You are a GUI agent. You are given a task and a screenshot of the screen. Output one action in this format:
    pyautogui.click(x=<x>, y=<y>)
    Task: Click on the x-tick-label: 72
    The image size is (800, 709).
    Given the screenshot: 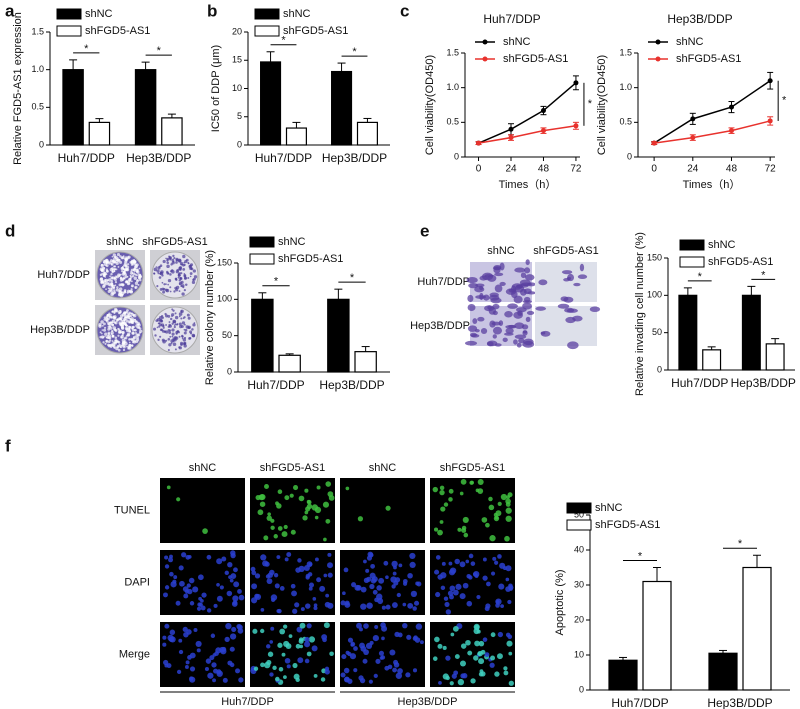 What is the action you would take?
    pyautogui.click(x=771, y=169)
    